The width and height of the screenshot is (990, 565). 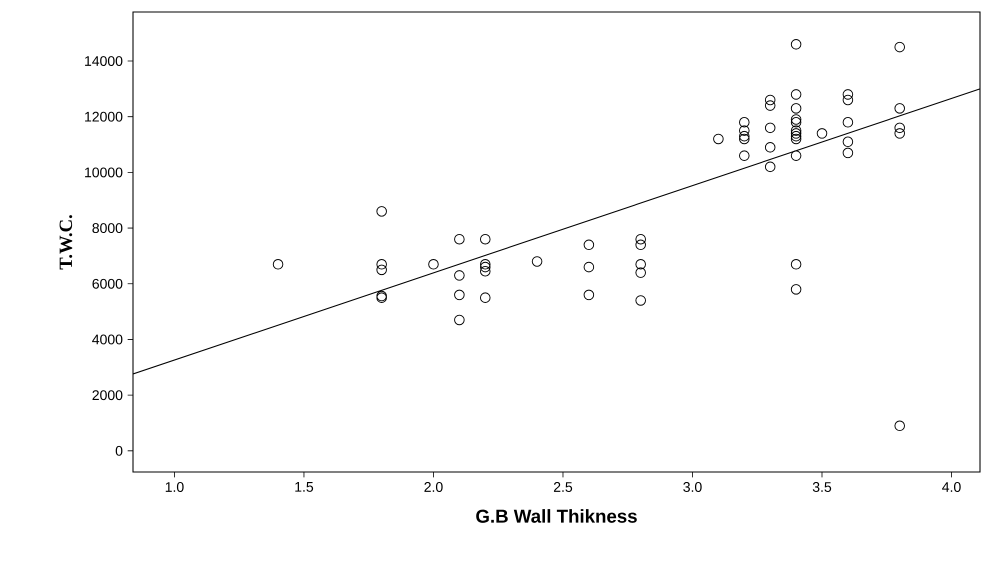 What do you see at coordinates (103, 117) in the screenshot?
I see `y-tick-label: 12000` at bounding box center [103, 117].